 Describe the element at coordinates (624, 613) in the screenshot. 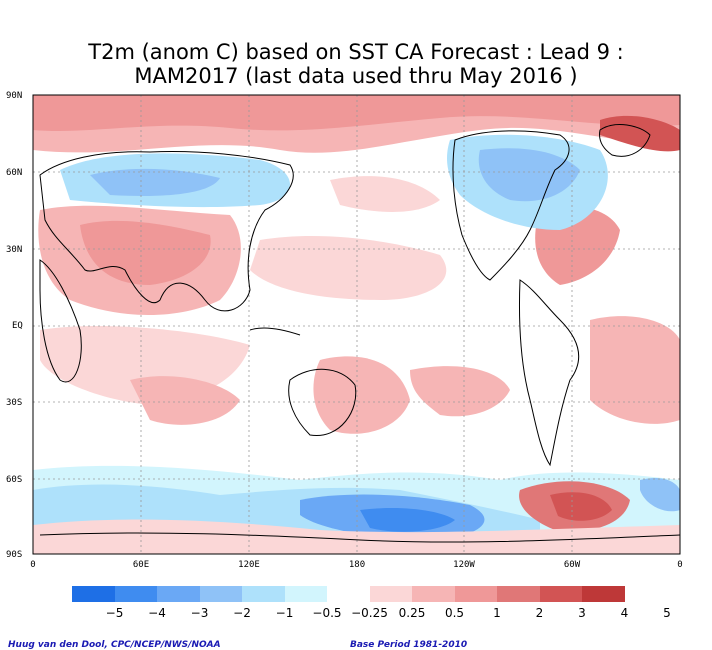

I see `legend-label: 4` at that location.